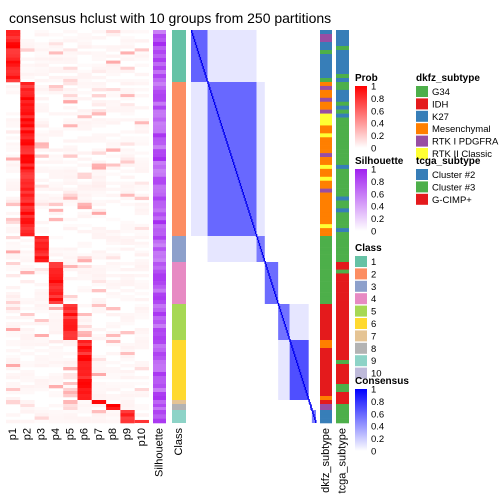 The image size is (504, 504). Describe the element at coordinates (56, 434) in the screenshot. I see `column-label-p4: p4` at that location.